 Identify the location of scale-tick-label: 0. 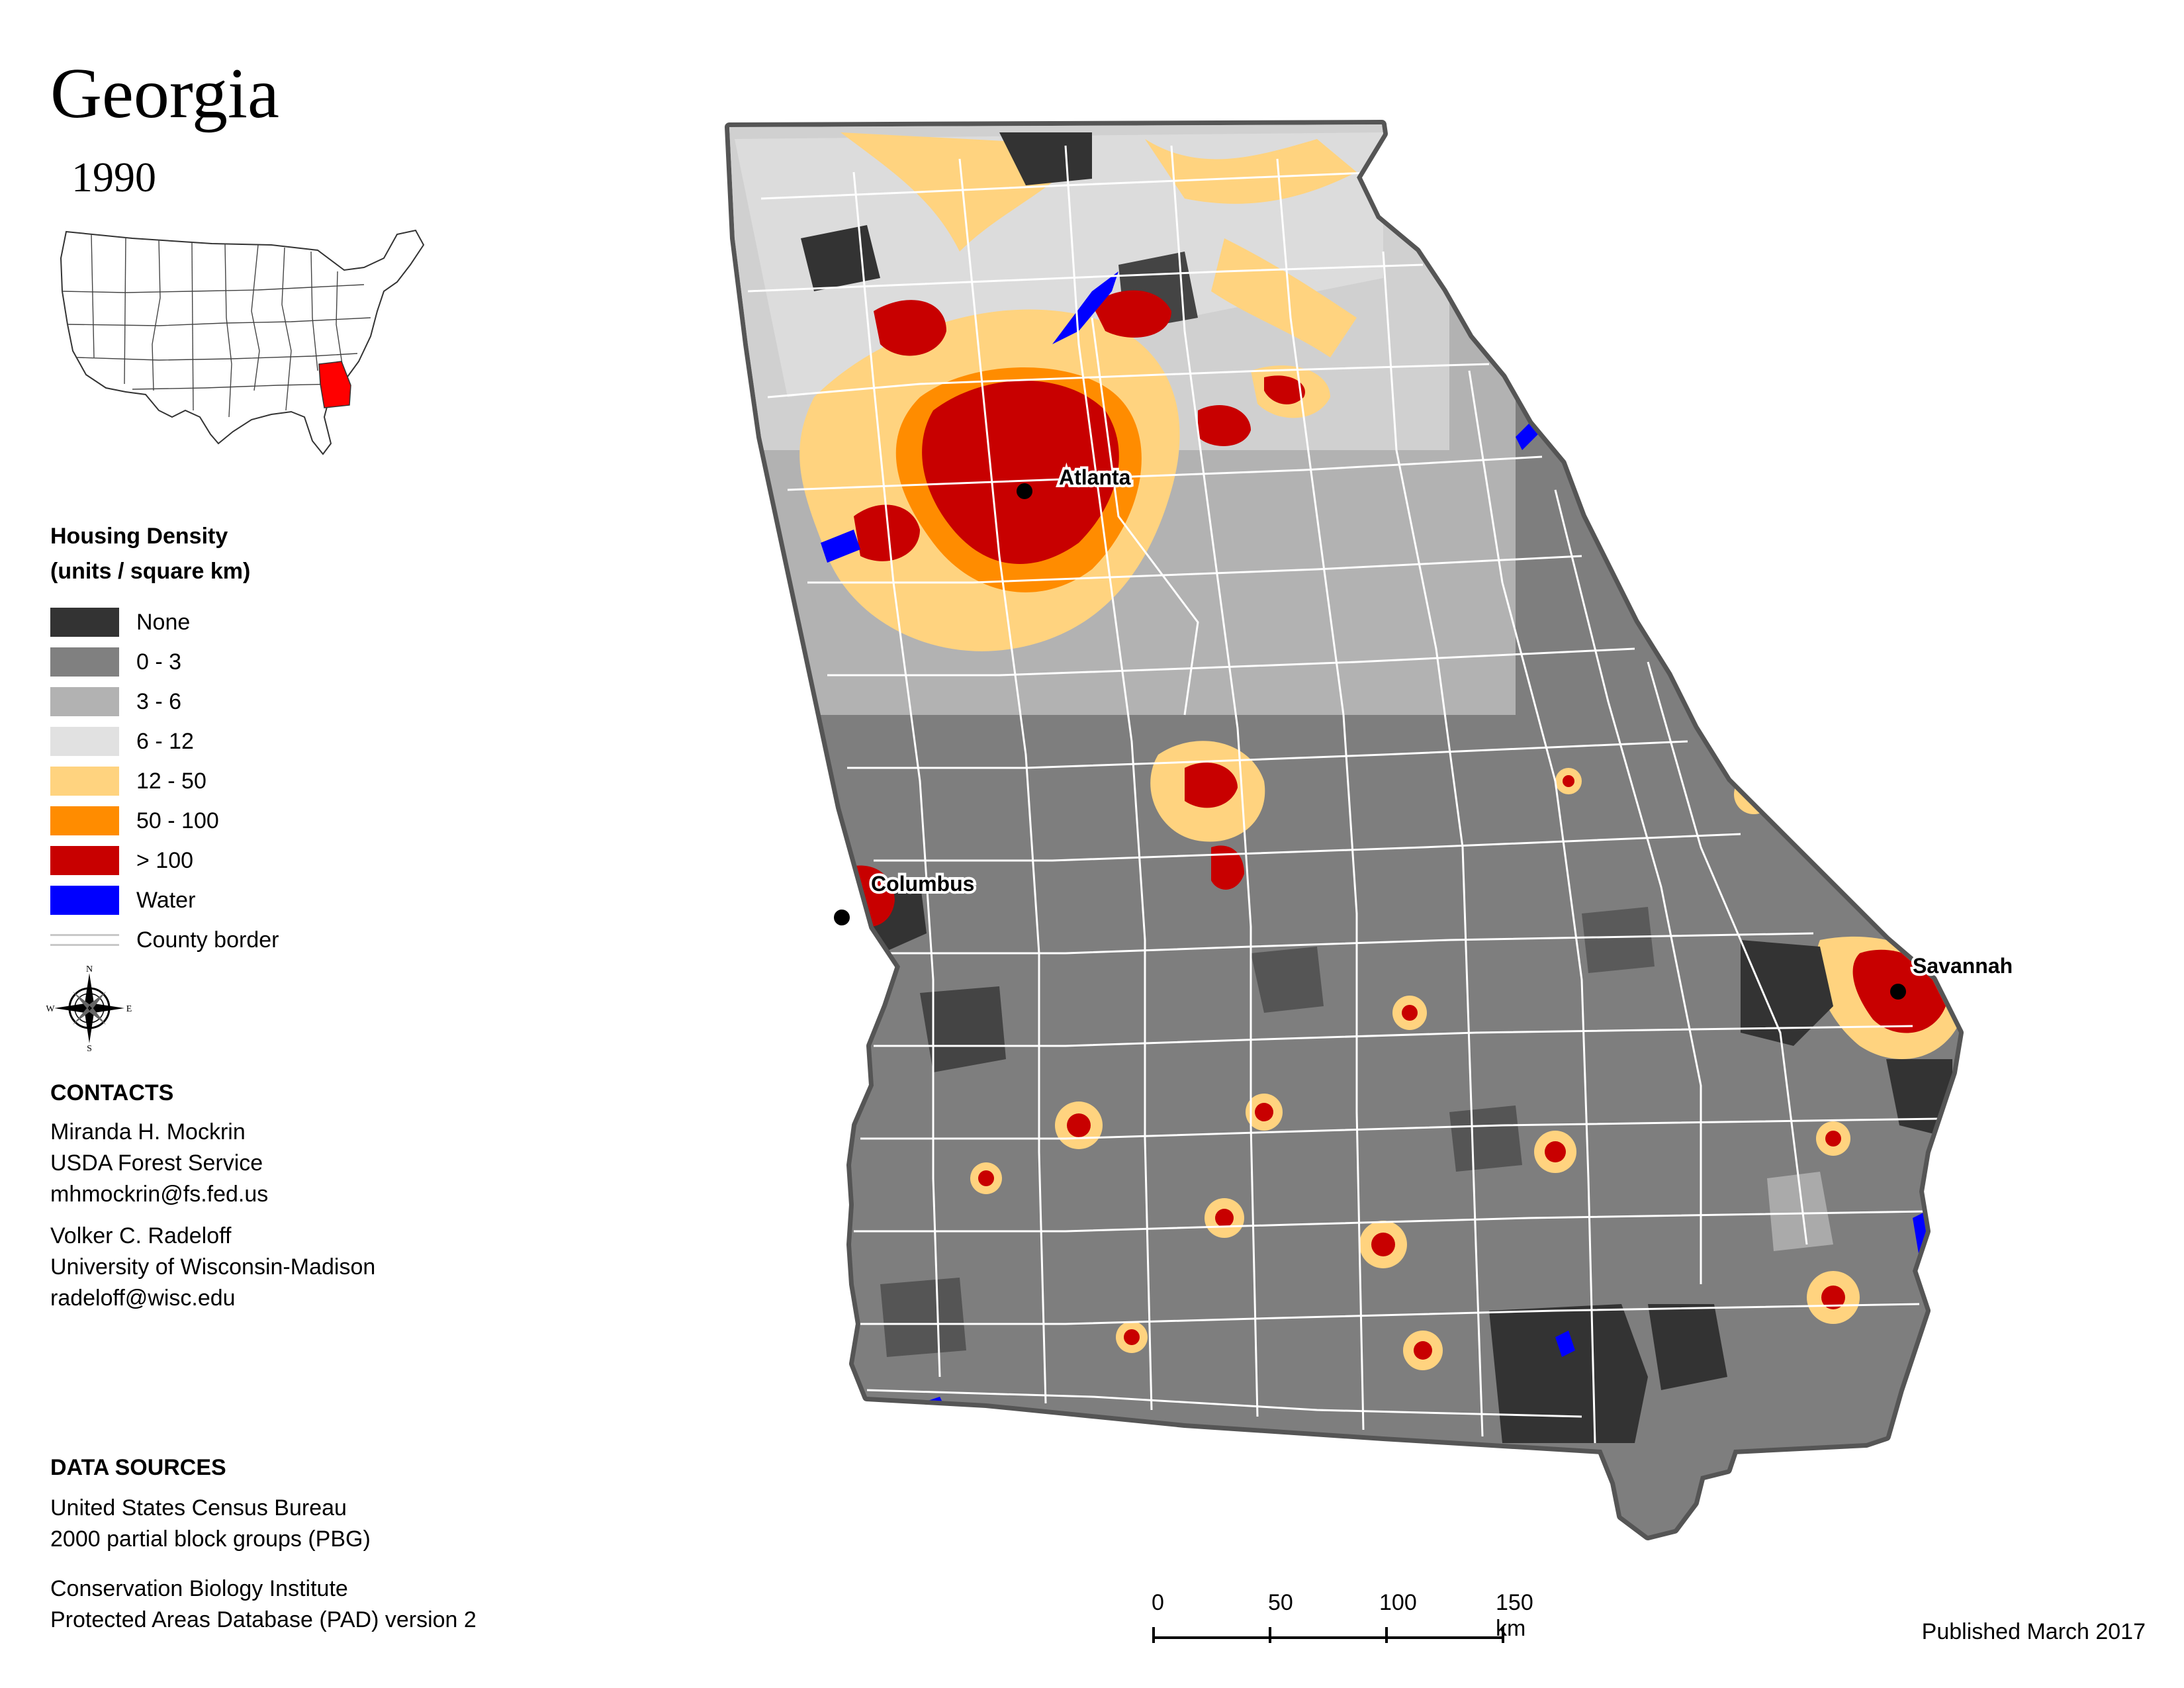
(1158, 1602).